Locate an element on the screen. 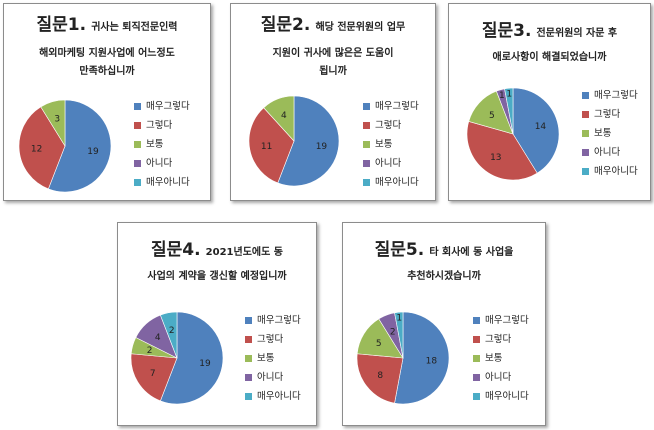 The width and height of the screenshot is (654, 430). question-2-title: 질문2. 해당 전문위원의 업무 is located at coordinates (333, 22).